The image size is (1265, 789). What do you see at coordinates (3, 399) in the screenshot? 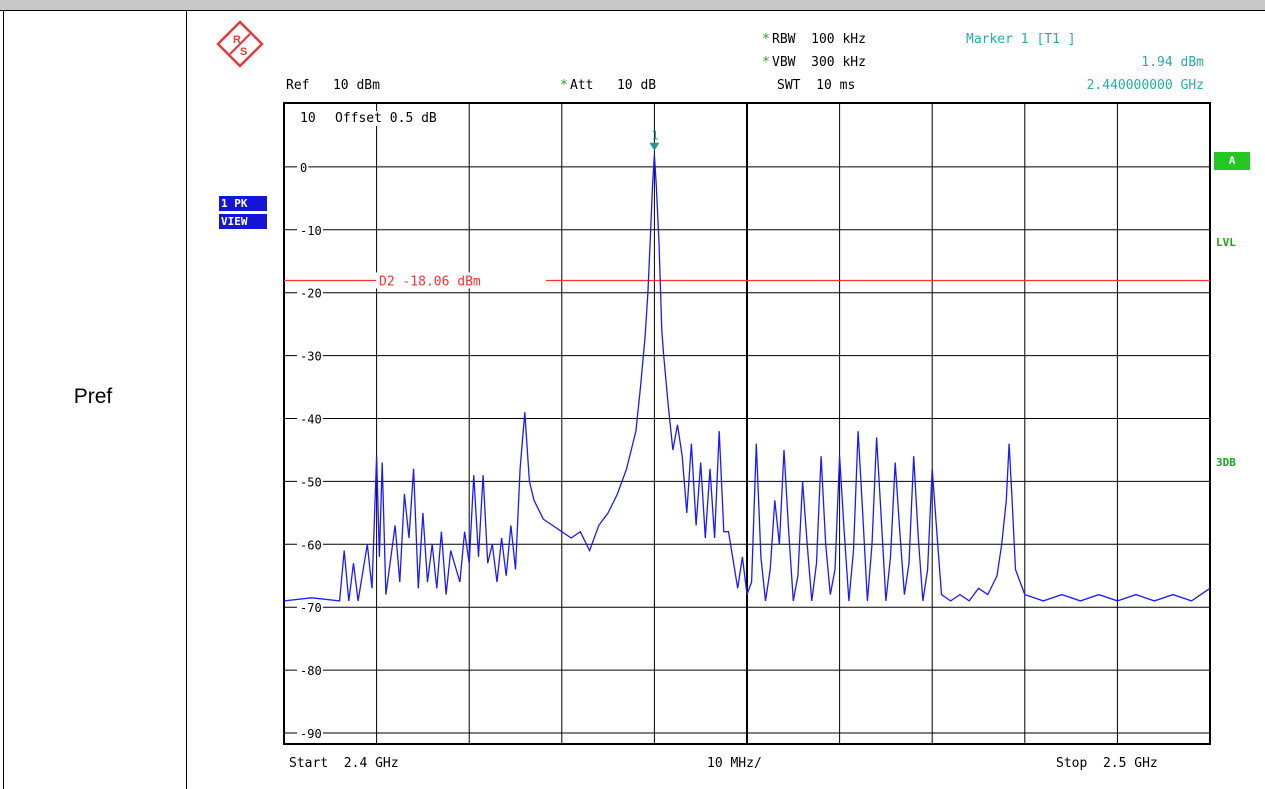
I see `table-border-left` at bounding box center [3, 399].